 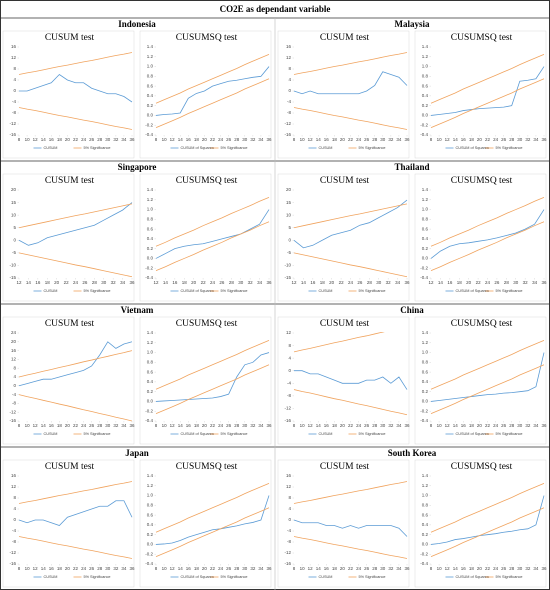 What do you see at coordinates (12, 265) in the screenshot?
I see `y-tick-label: -10` at bounding box center [12, 265].